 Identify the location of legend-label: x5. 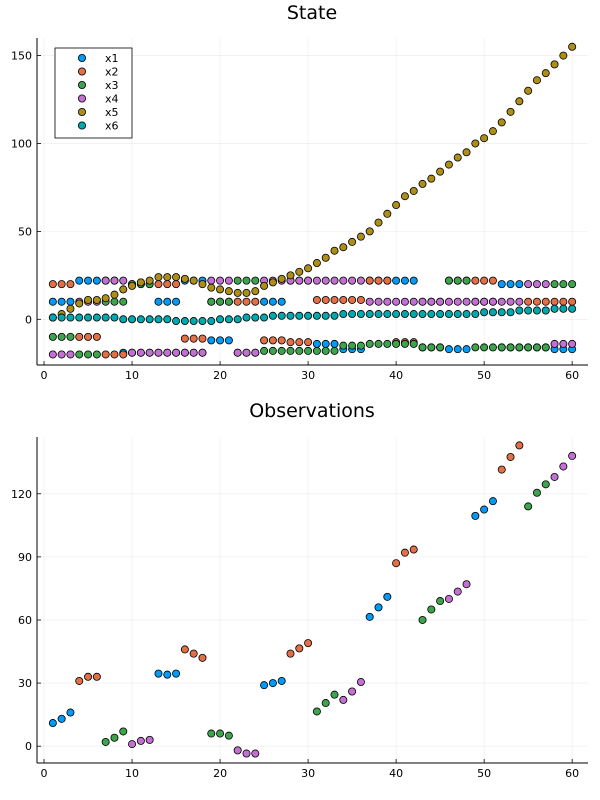
(112, 112).